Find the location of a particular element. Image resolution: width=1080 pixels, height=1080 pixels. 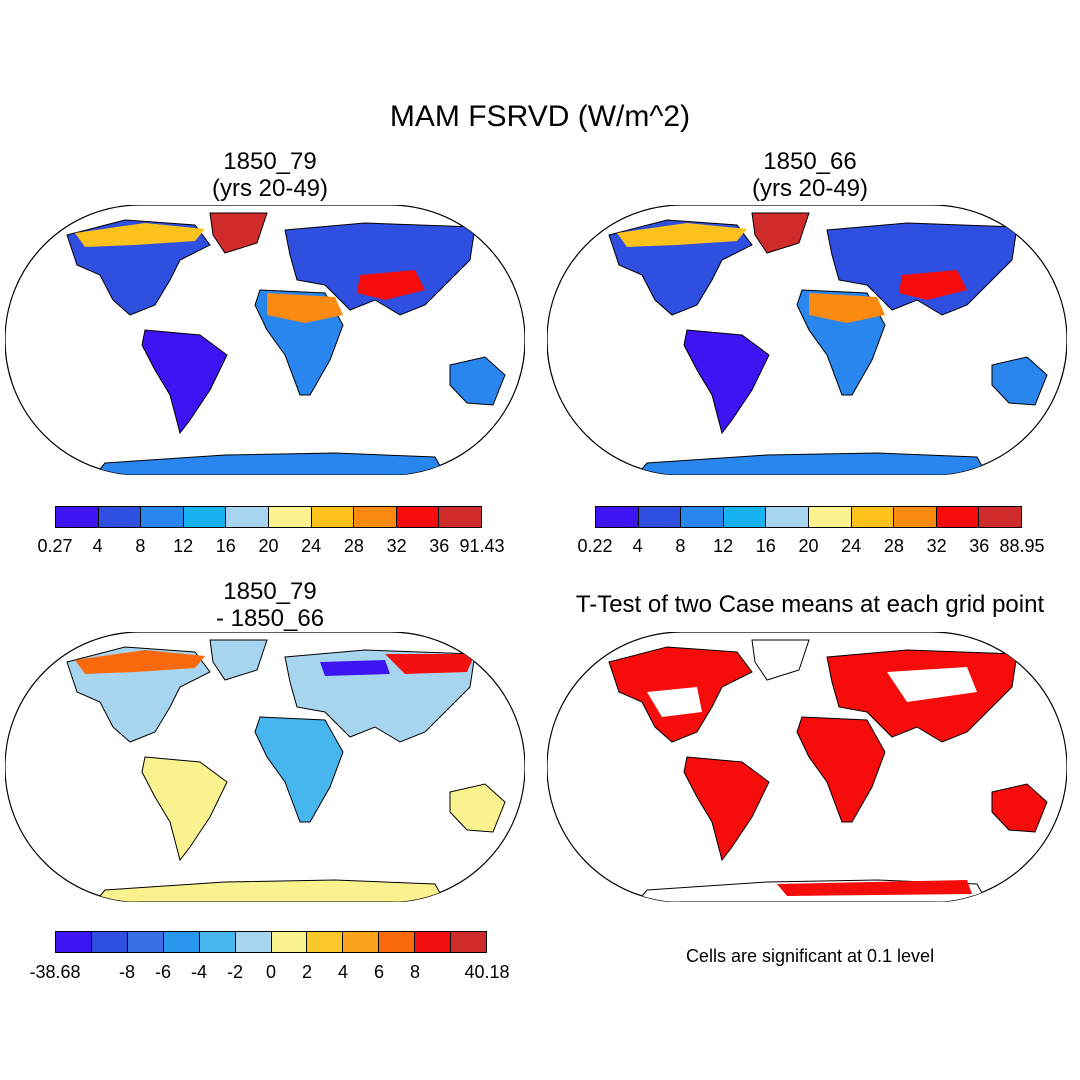

colorbar-tick-label: 40.18 is located at coordinates (487, 972).